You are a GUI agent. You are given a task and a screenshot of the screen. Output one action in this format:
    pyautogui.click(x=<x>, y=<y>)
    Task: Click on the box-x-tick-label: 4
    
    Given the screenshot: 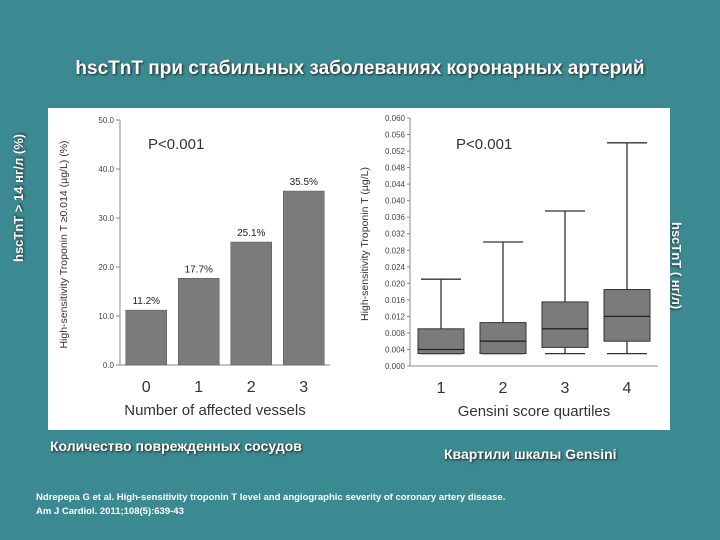 What is the action you would take?
    pyautogui.click(x=627, y=388)
    